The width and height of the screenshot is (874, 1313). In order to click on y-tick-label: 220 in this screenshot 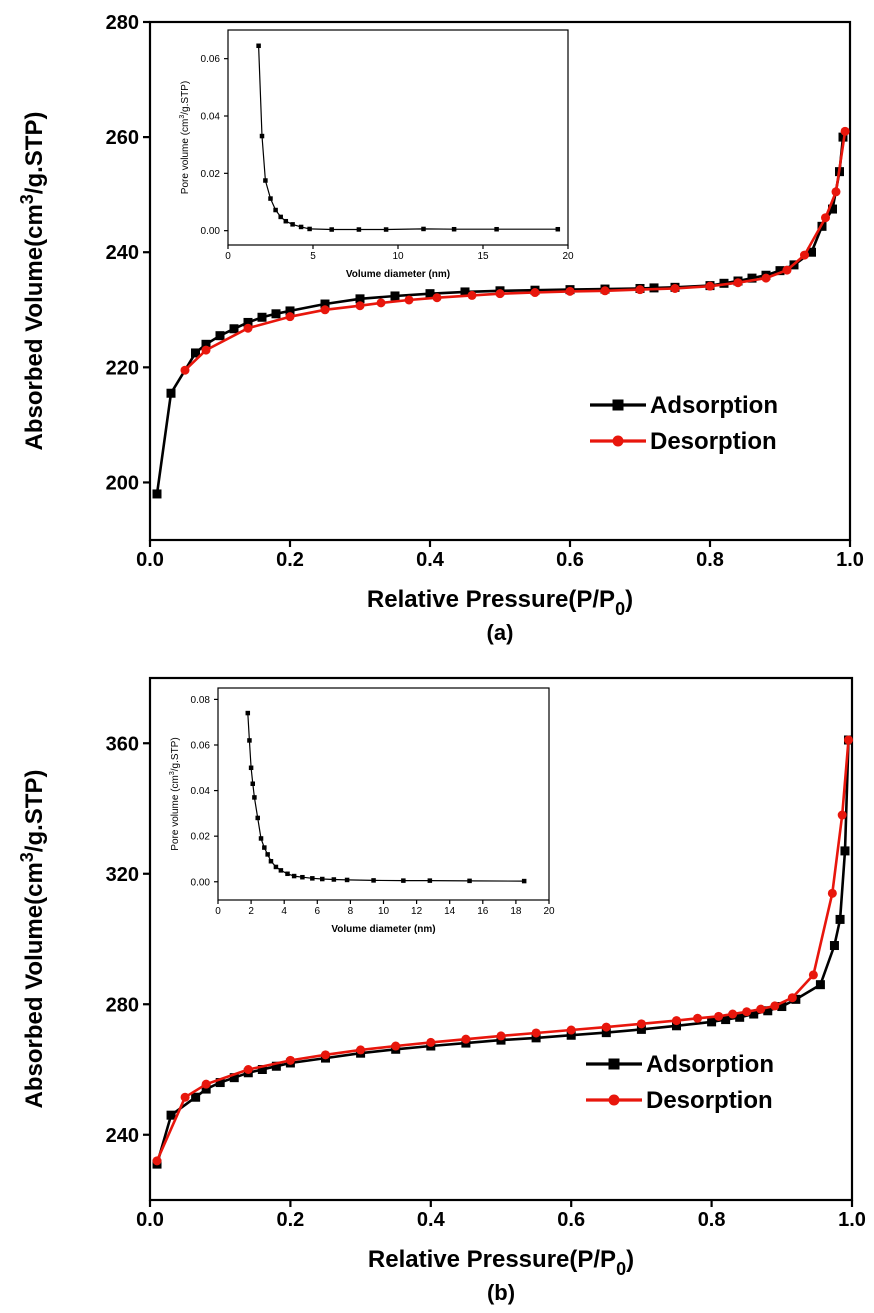, I will do `click(122, 368)`.